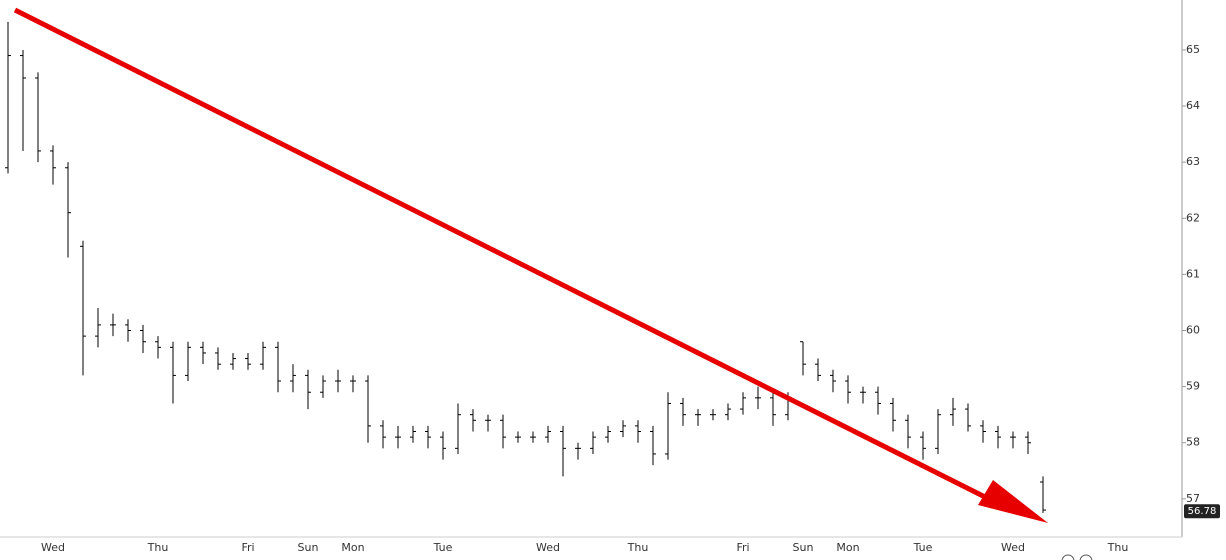  I want to click on y-tick-label: 64, so click(1193, 105).